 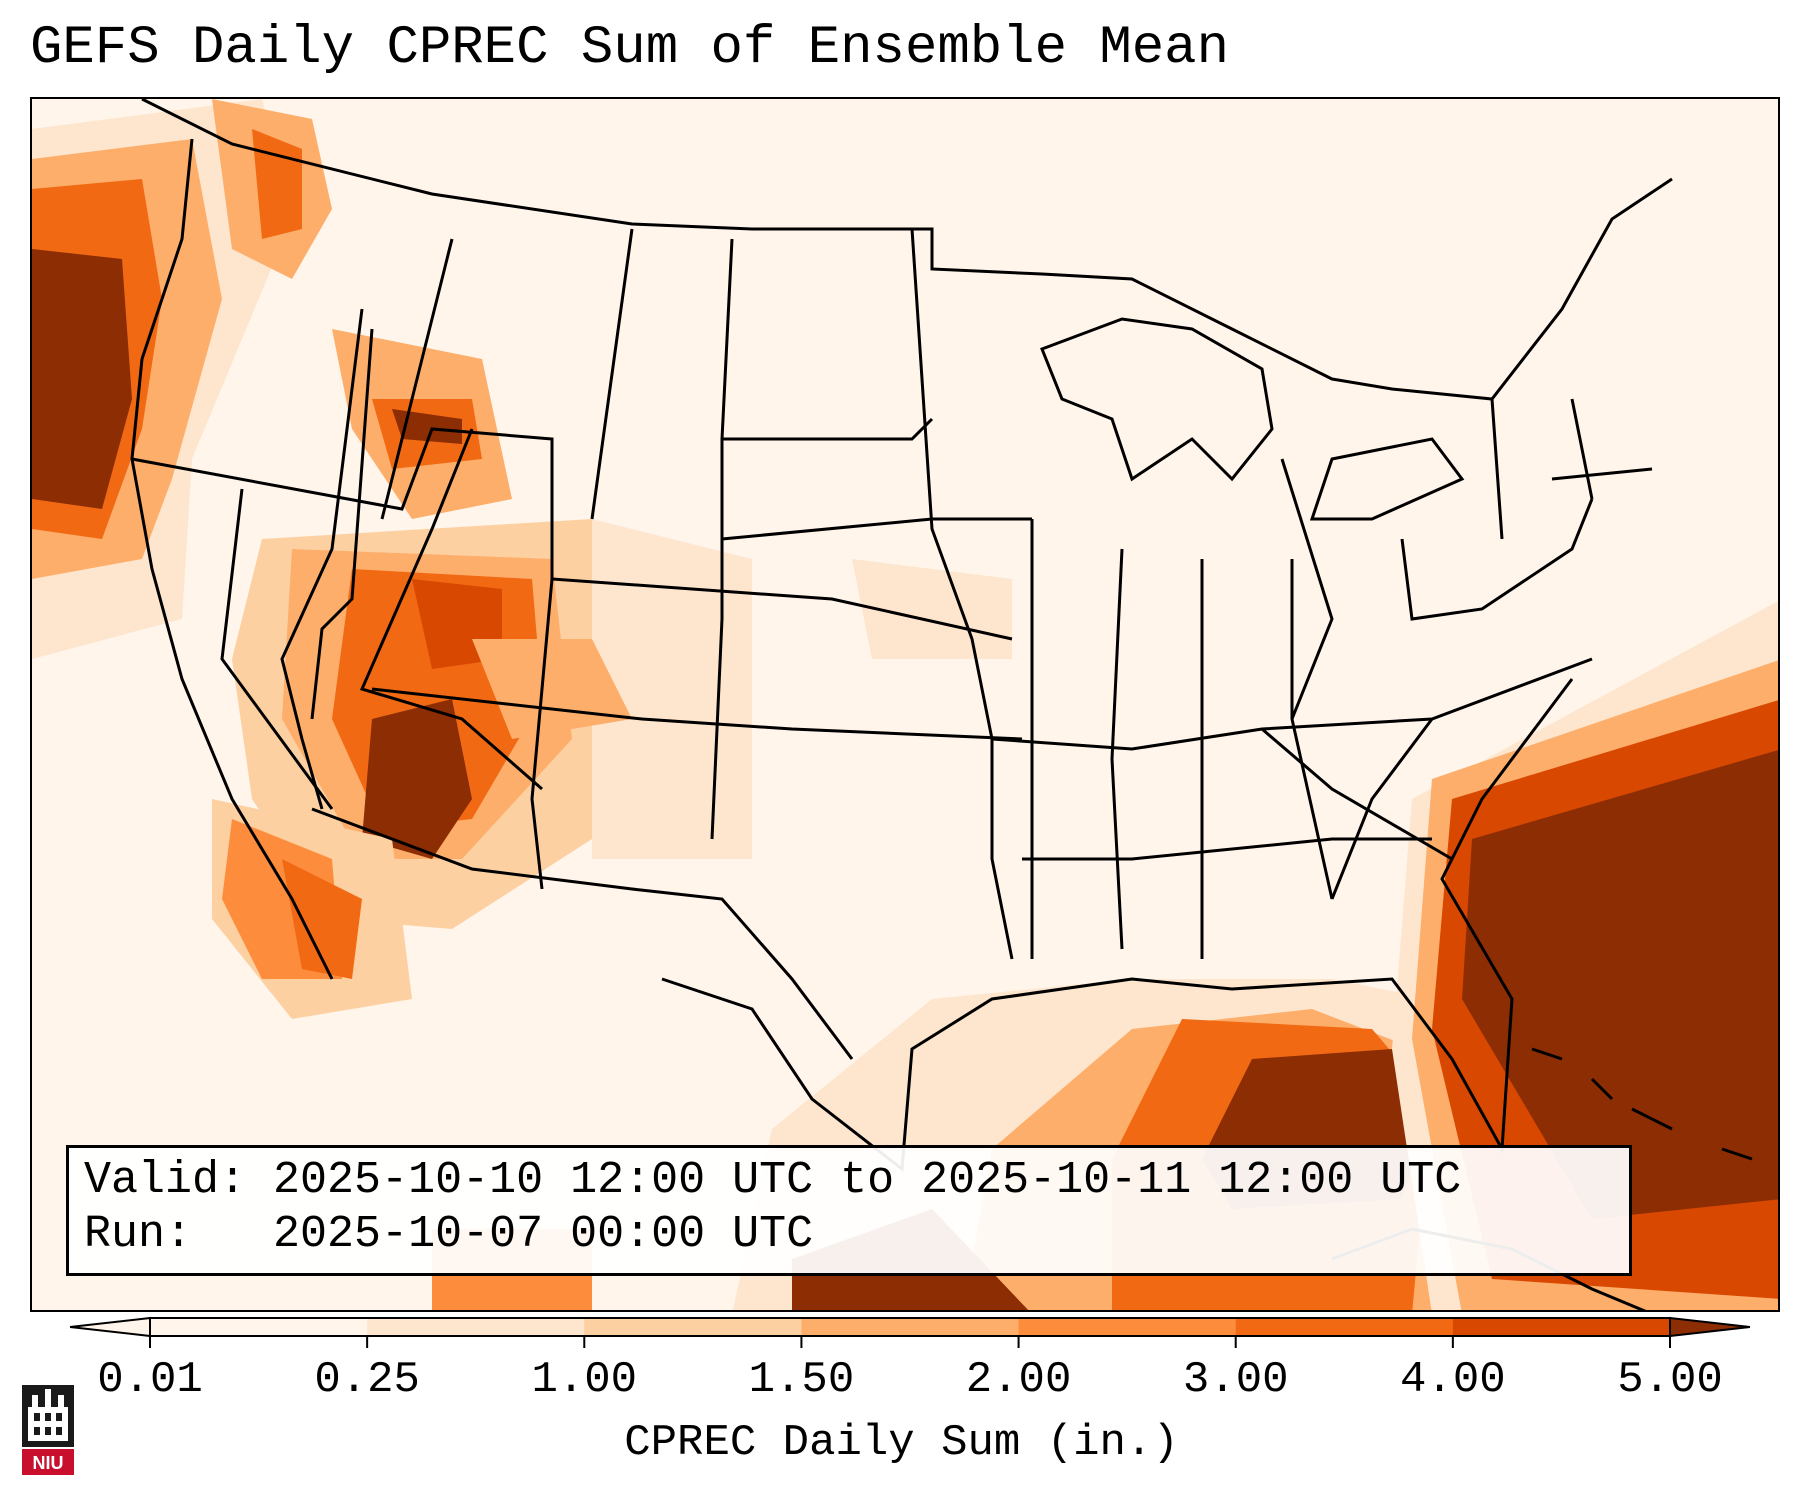 I want to click on colorbar-outline, so click(x=910, y=1327).